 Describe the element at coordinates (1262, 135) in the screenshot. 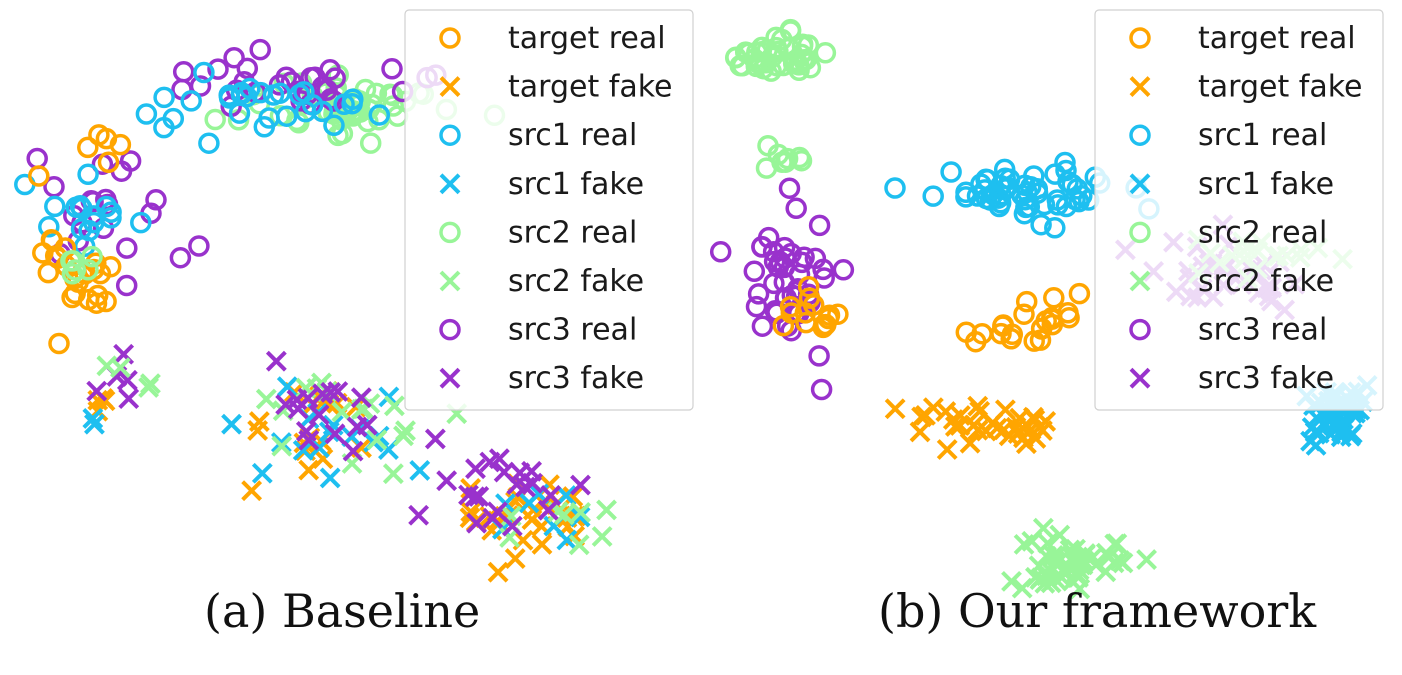

I see `legend-label-src1-real: src1 real` at that location.